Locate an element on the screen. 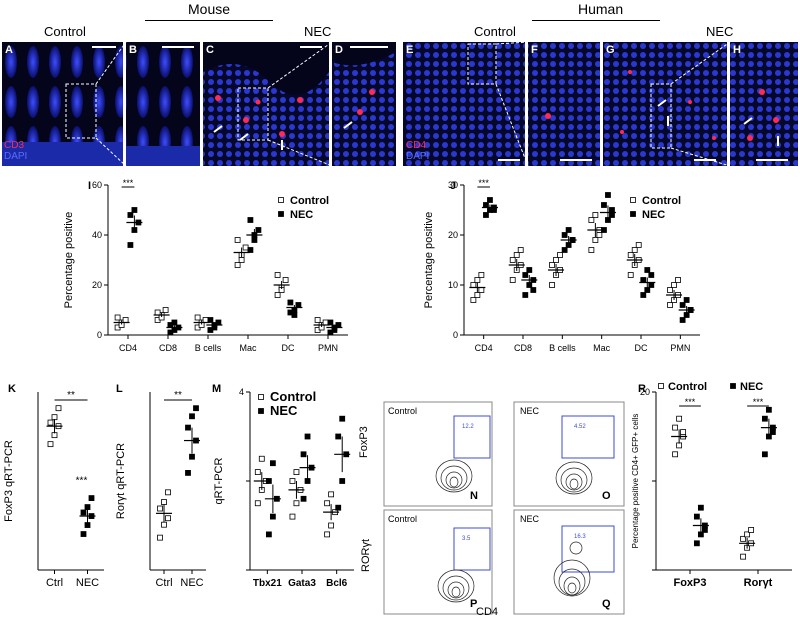 The width and height of the screenshot is (800, 622). chart-j-category-label: Mac is located at coordinates (602, 348).